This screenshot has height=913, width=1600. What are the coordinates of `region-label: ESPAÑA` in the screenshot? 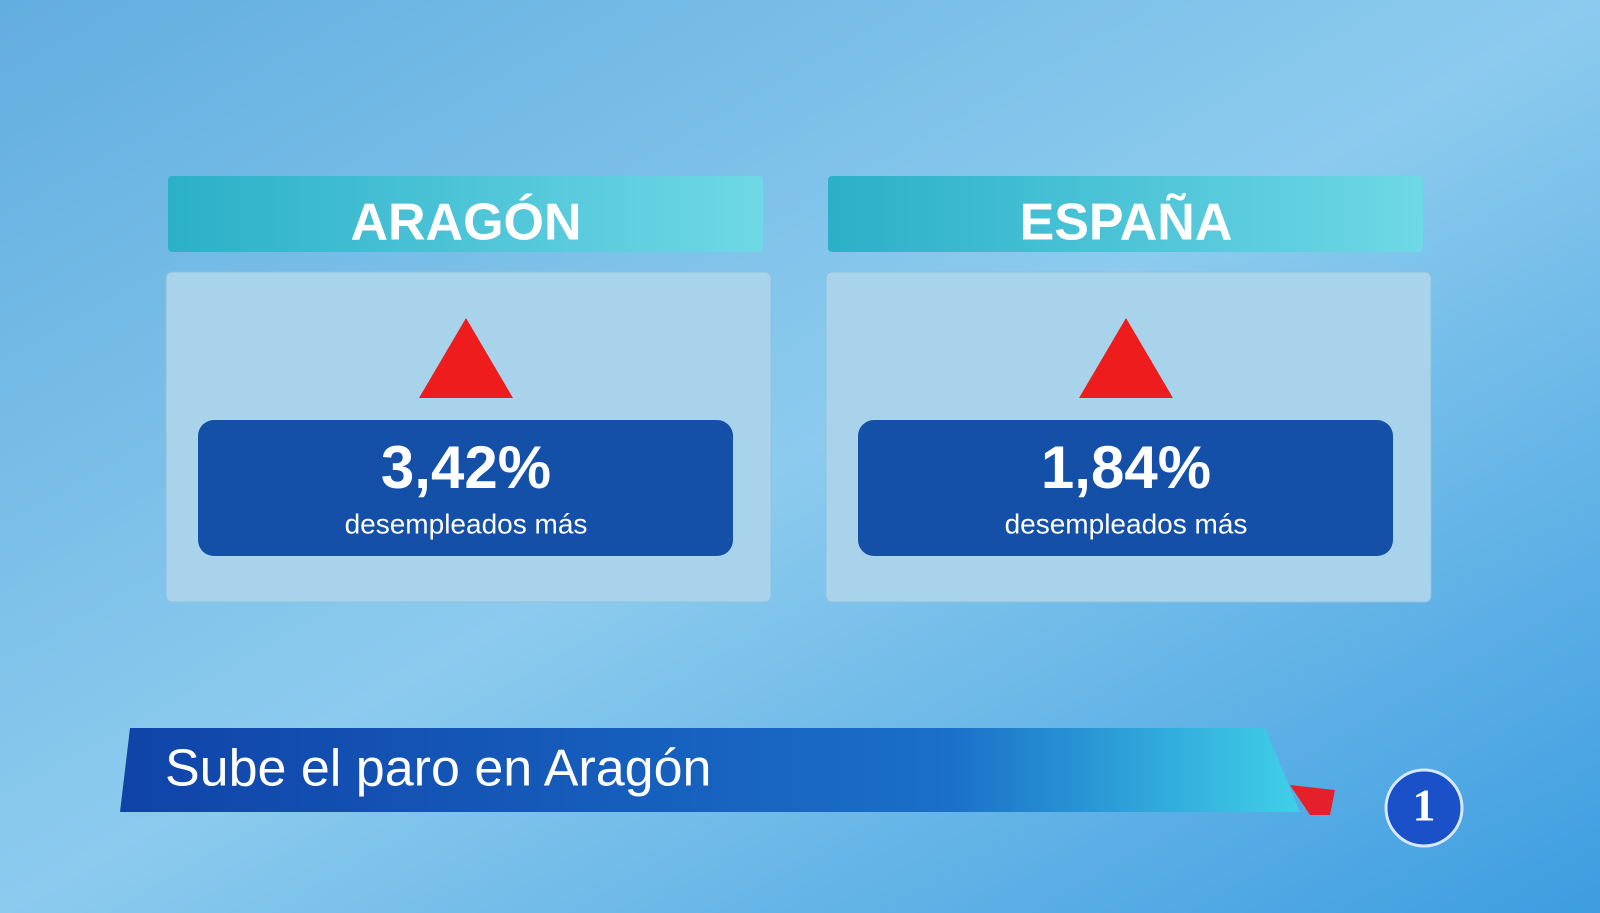 It's located at (1126, 222).